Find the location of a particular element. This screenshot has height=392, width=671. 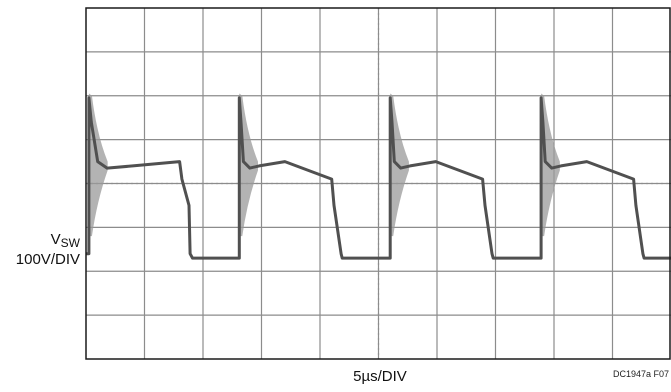

x-scale-label: 5µs/DIV is located at coordinates (380, 376).